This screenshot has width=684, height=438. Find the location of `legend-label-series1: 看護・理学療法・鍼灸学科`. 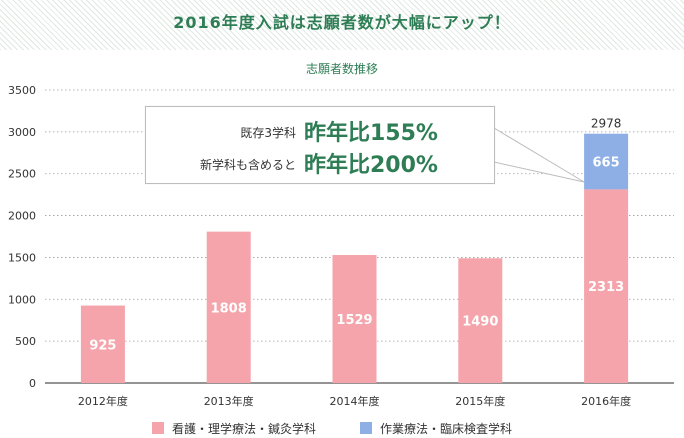

legend-label-series1: 看護・理学療法・鍼灸学科 is located at coordinates (244, 429).